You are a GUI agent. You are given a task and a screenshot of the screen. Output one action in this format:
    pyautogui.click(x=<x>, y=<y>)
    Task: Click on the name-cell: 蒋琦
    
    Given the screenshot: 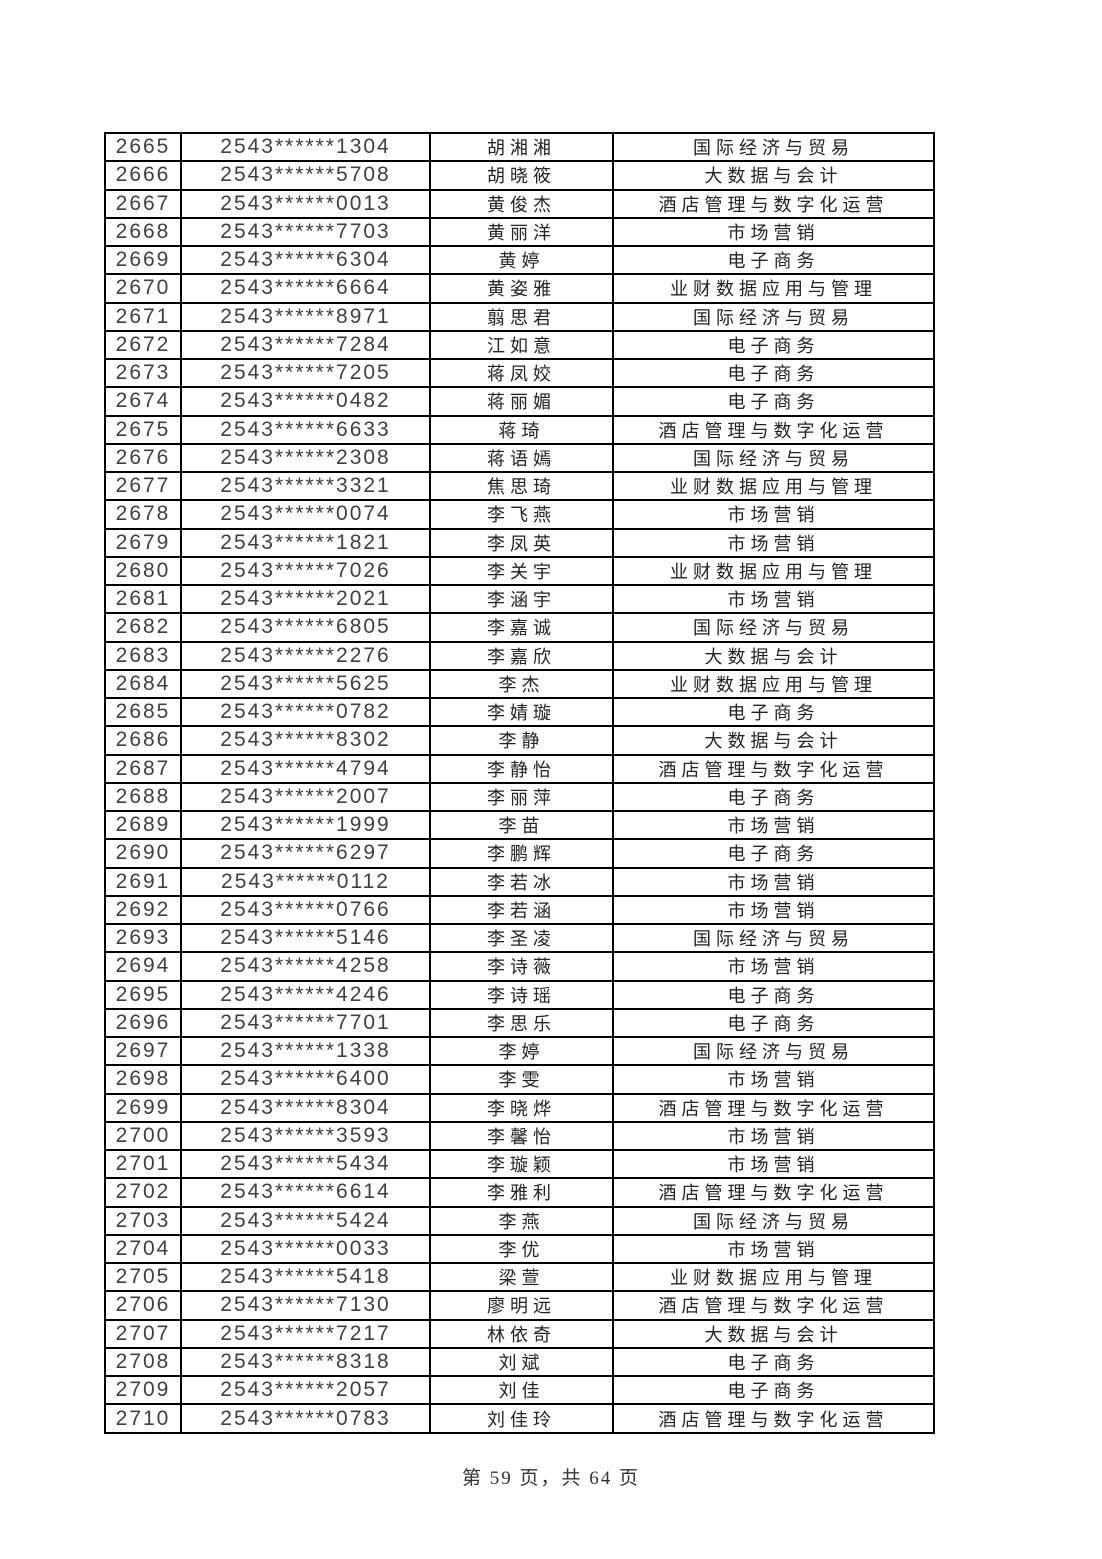 What is the action you would take?
    pyautogui.click(x=521, y=429)
    